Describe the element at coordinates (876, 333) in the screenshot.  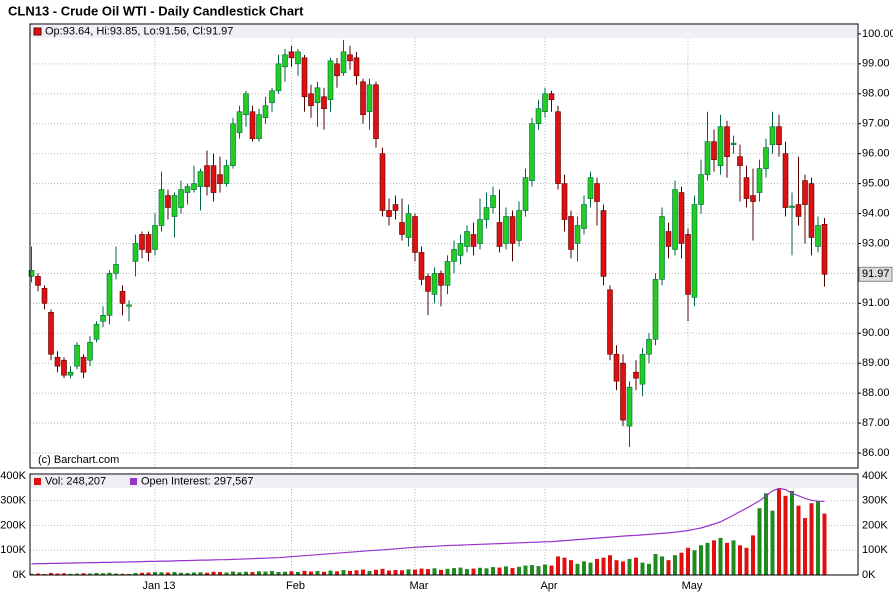
I see `y-tick-label: 90.00` at that location.